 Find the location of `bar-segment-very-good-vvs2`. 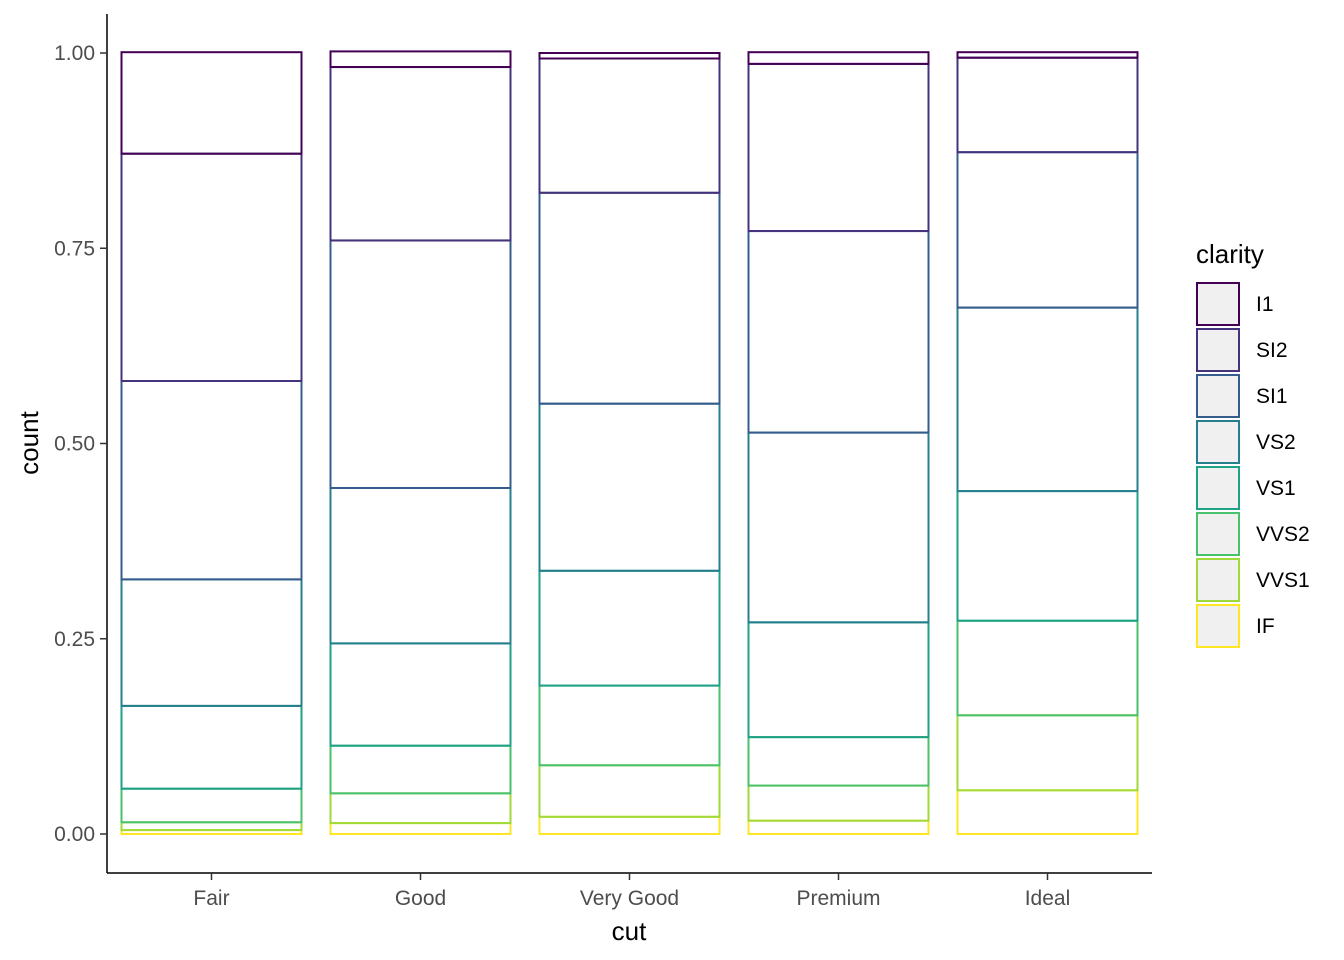

bar-segment-very-good-vvs2 is located at coordinates (629, 725).